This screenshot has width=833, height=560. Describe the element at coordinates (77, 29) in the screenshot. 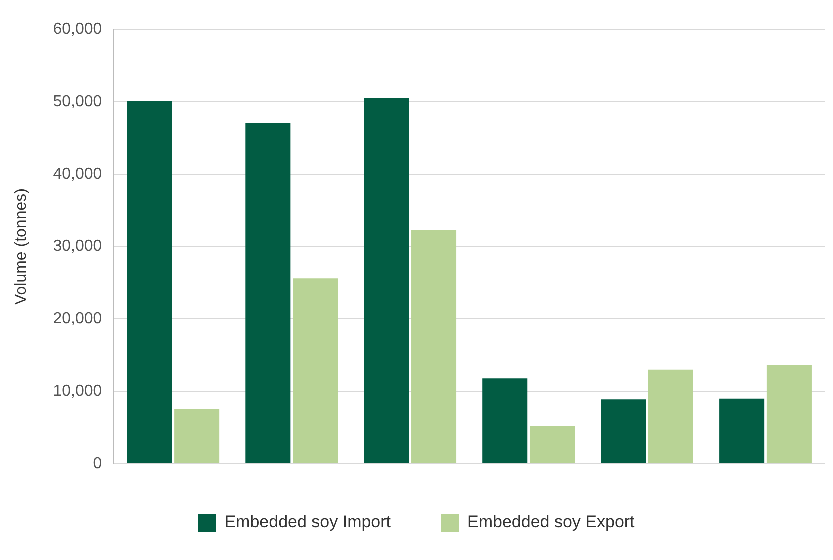

I see `y-tick-label: 60,000` at that location.